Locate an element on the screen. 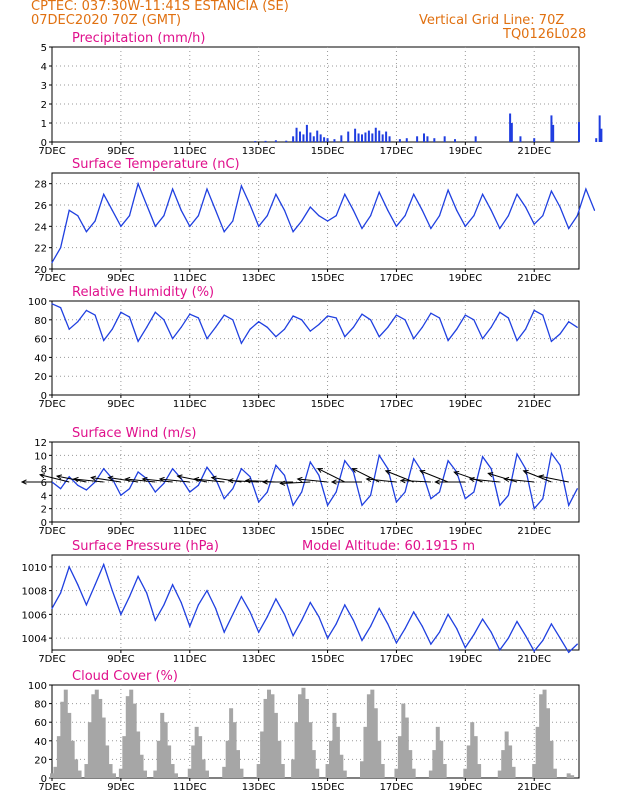 The height and width of the screenshot is (800, 618). y-tick-label: 5 is located at coordinates (44, 48).